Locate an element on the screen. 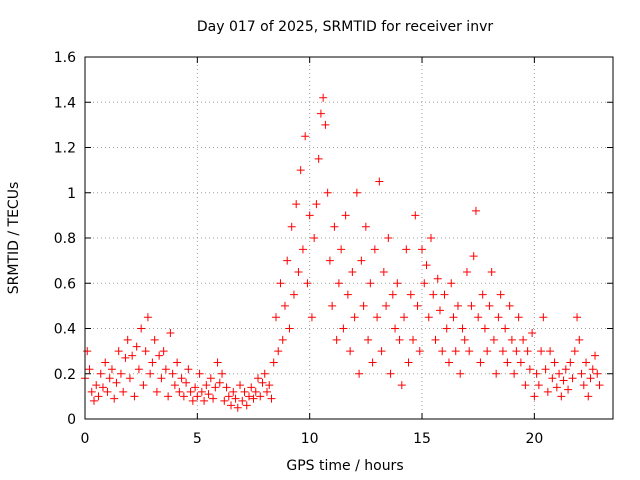 The height and width of the screenshot is (480, 640). x-axis-label: GPS time / hours is located at coordinates (344, 466).